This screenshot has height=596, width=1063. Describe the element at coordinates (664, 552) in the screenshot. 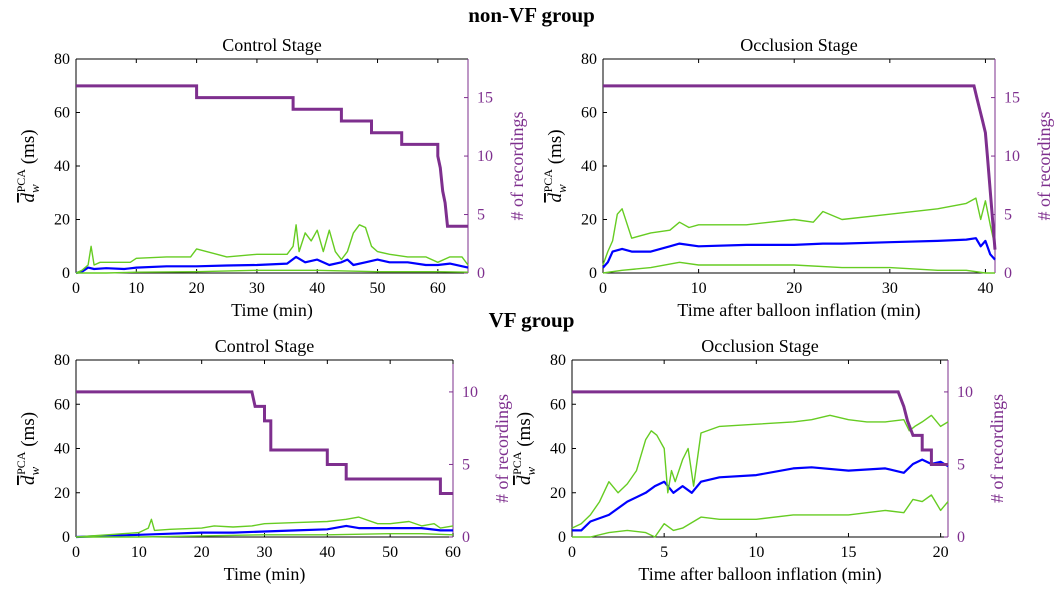

I see `x-tick-label: 5` at that location.